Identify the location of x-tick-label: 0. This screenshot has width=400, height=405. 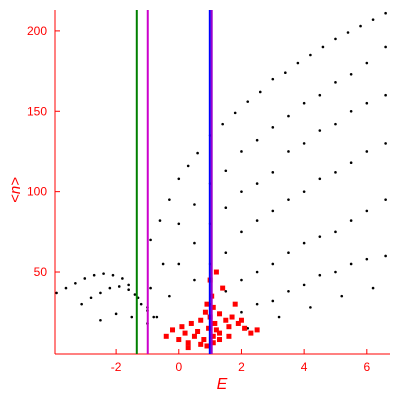
(178, 367).